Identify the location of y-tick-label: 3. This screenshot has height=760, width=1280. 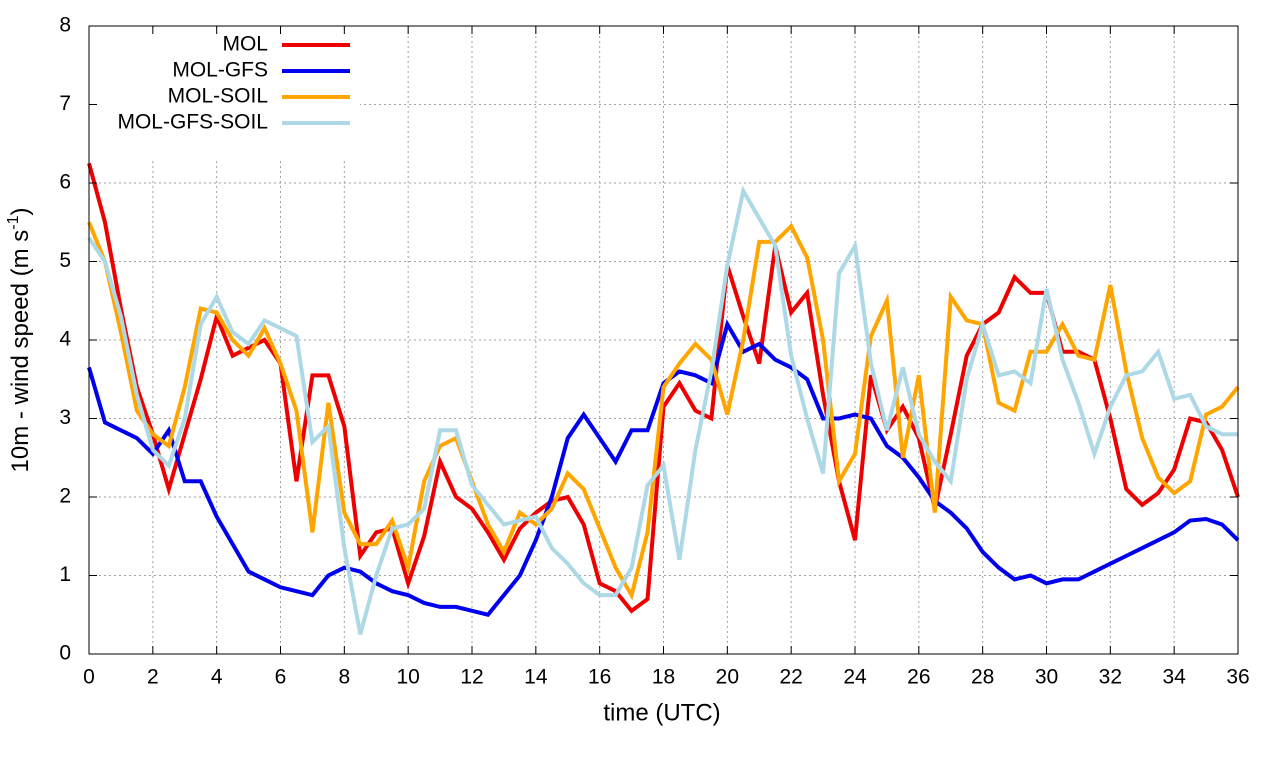
(65, 417).